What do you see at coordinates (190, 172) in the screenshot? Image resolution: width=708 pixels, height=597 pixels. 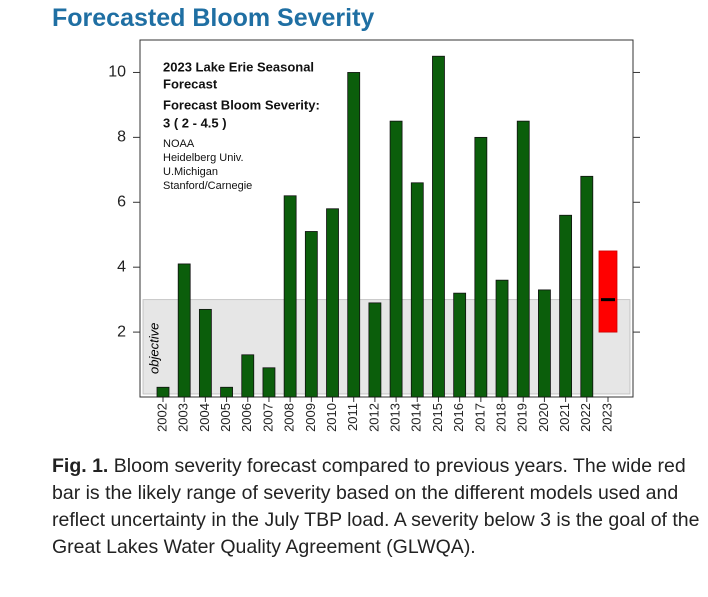 I see `annotation-line: U.Michigan` at bounding box center [190, 172].